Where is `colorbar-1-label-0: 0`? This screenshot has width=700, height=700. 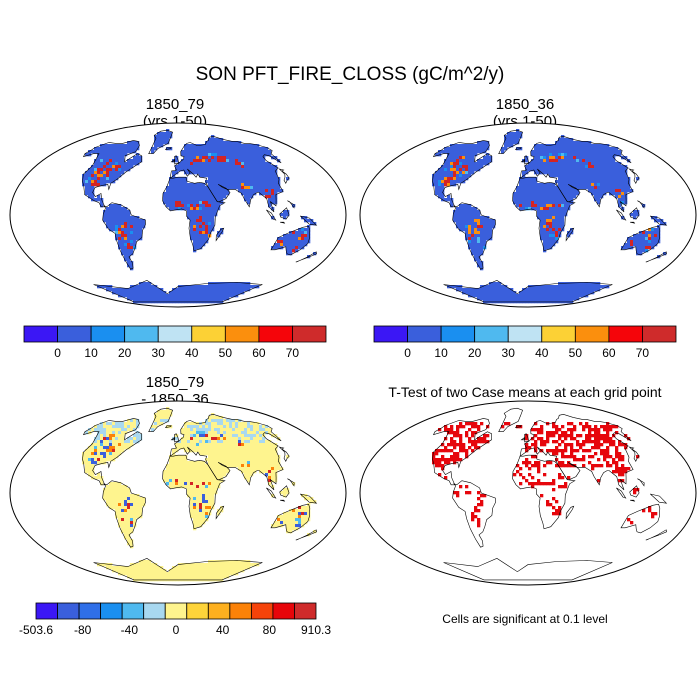
colorbar-1-label-0: 0 is located at coordinates (57, 353).